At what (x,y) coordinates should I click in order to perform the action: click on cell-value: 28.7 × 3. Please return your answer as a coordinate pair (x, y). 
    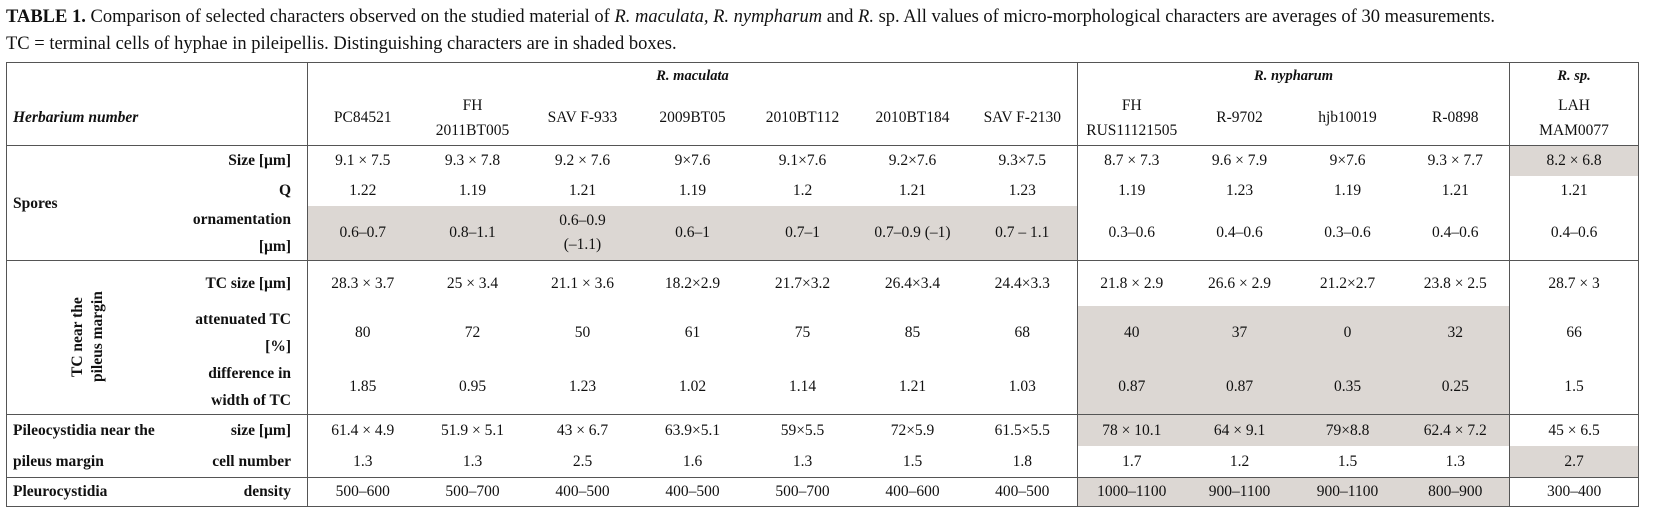
    Looking at the image, I should click on (1574, 283).